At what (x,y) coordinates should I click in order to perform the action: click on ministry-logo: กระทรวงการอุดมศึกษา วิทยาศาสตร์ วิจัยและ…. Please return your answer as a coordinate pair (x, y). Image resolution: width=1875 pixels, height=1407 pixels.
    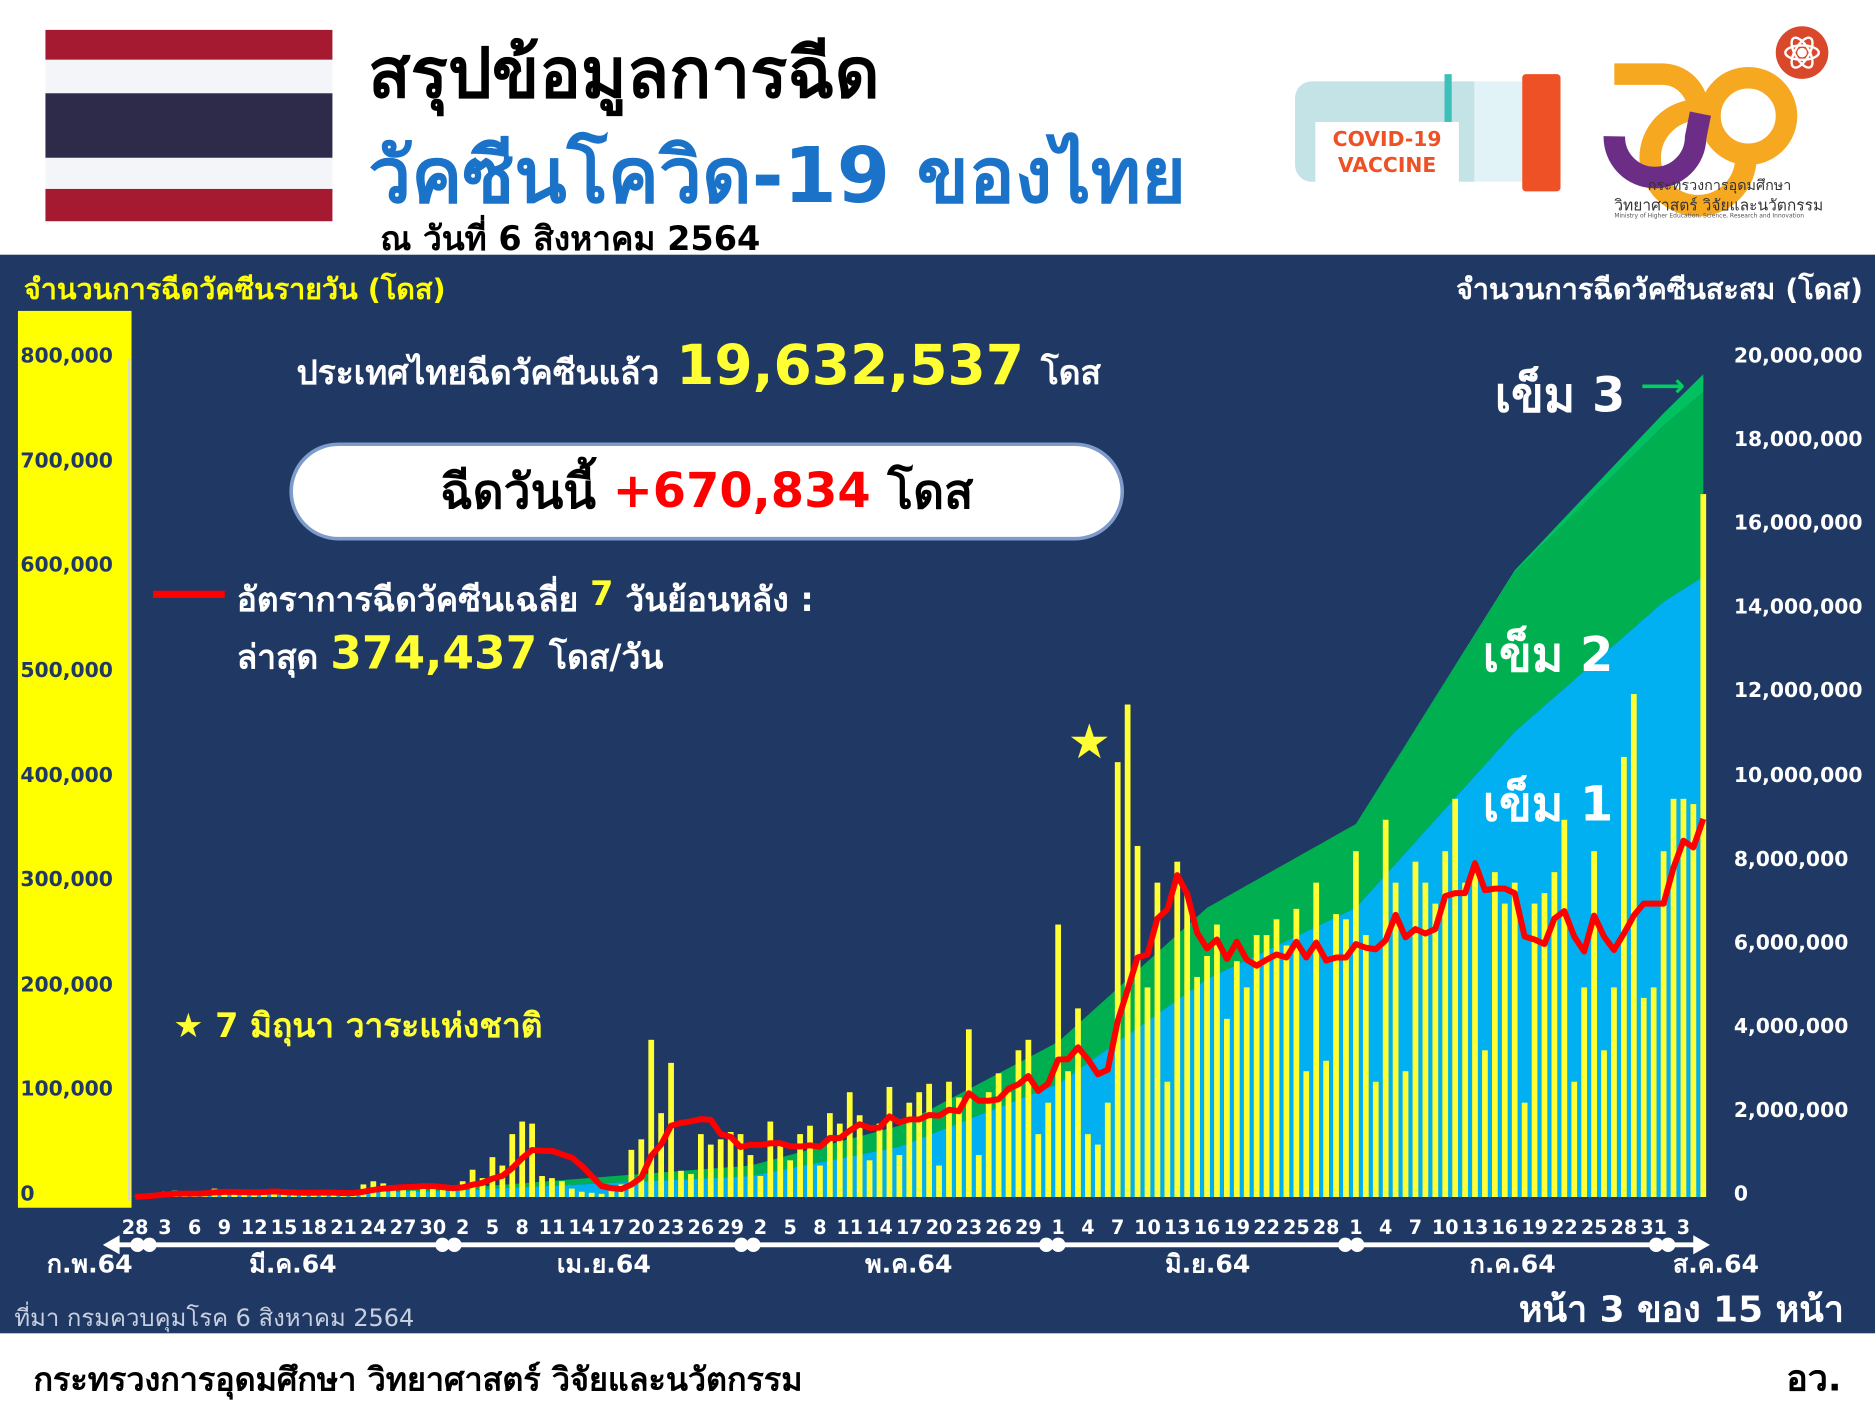
    Looking at the image, I should click on (1721, 125).